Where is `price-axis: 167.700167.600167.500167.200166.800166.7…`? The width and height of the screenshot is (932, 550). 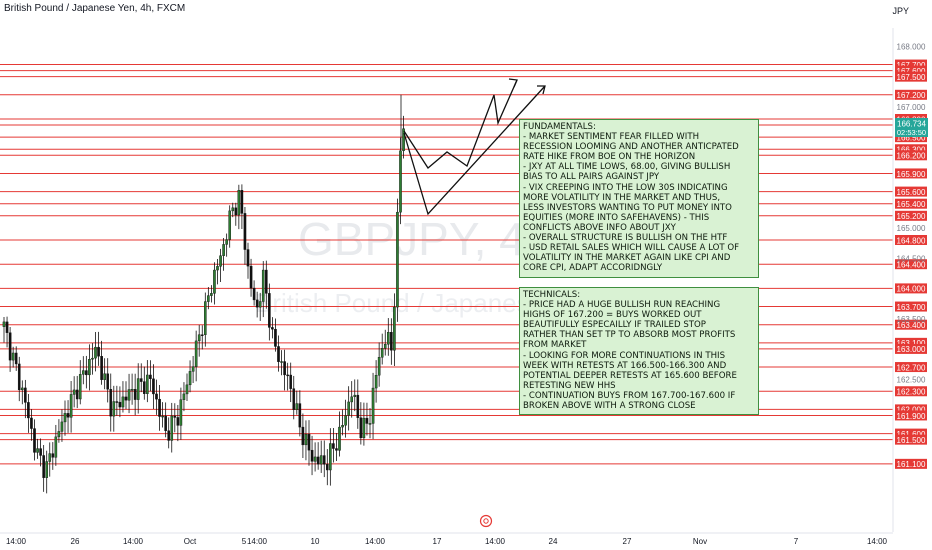 price-axis: 167.700167.600167.500167.200166.800166.7… is located at coordinates (911, 256).